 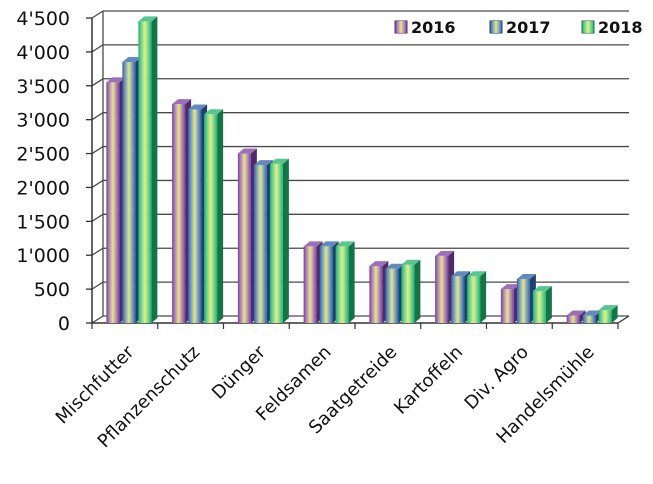 I want to click on y-tick-label: 4'500, so click(x=43, y=19).